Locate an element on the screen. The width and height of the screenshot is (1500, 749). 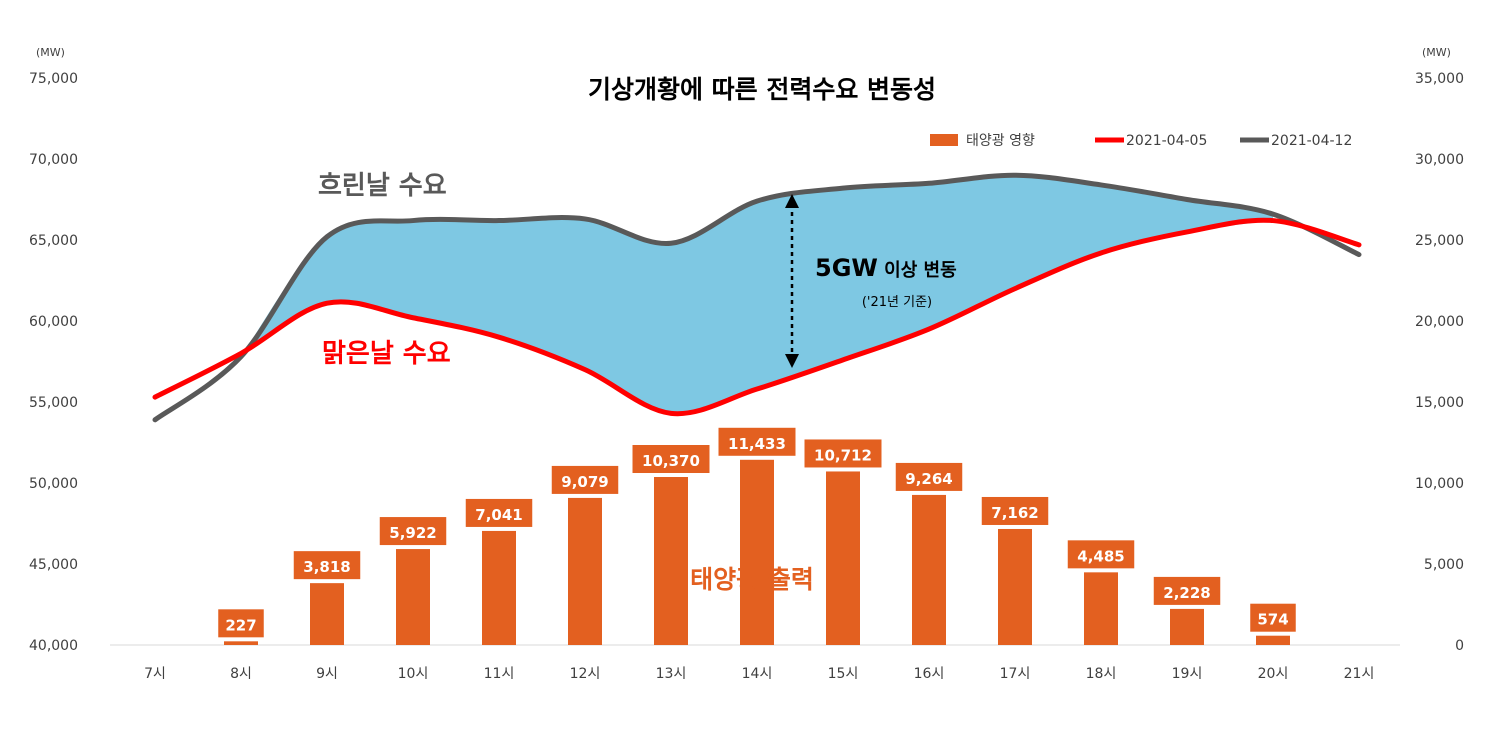
solar-bar-label: 5,922 is located at coordinates (412, 533).